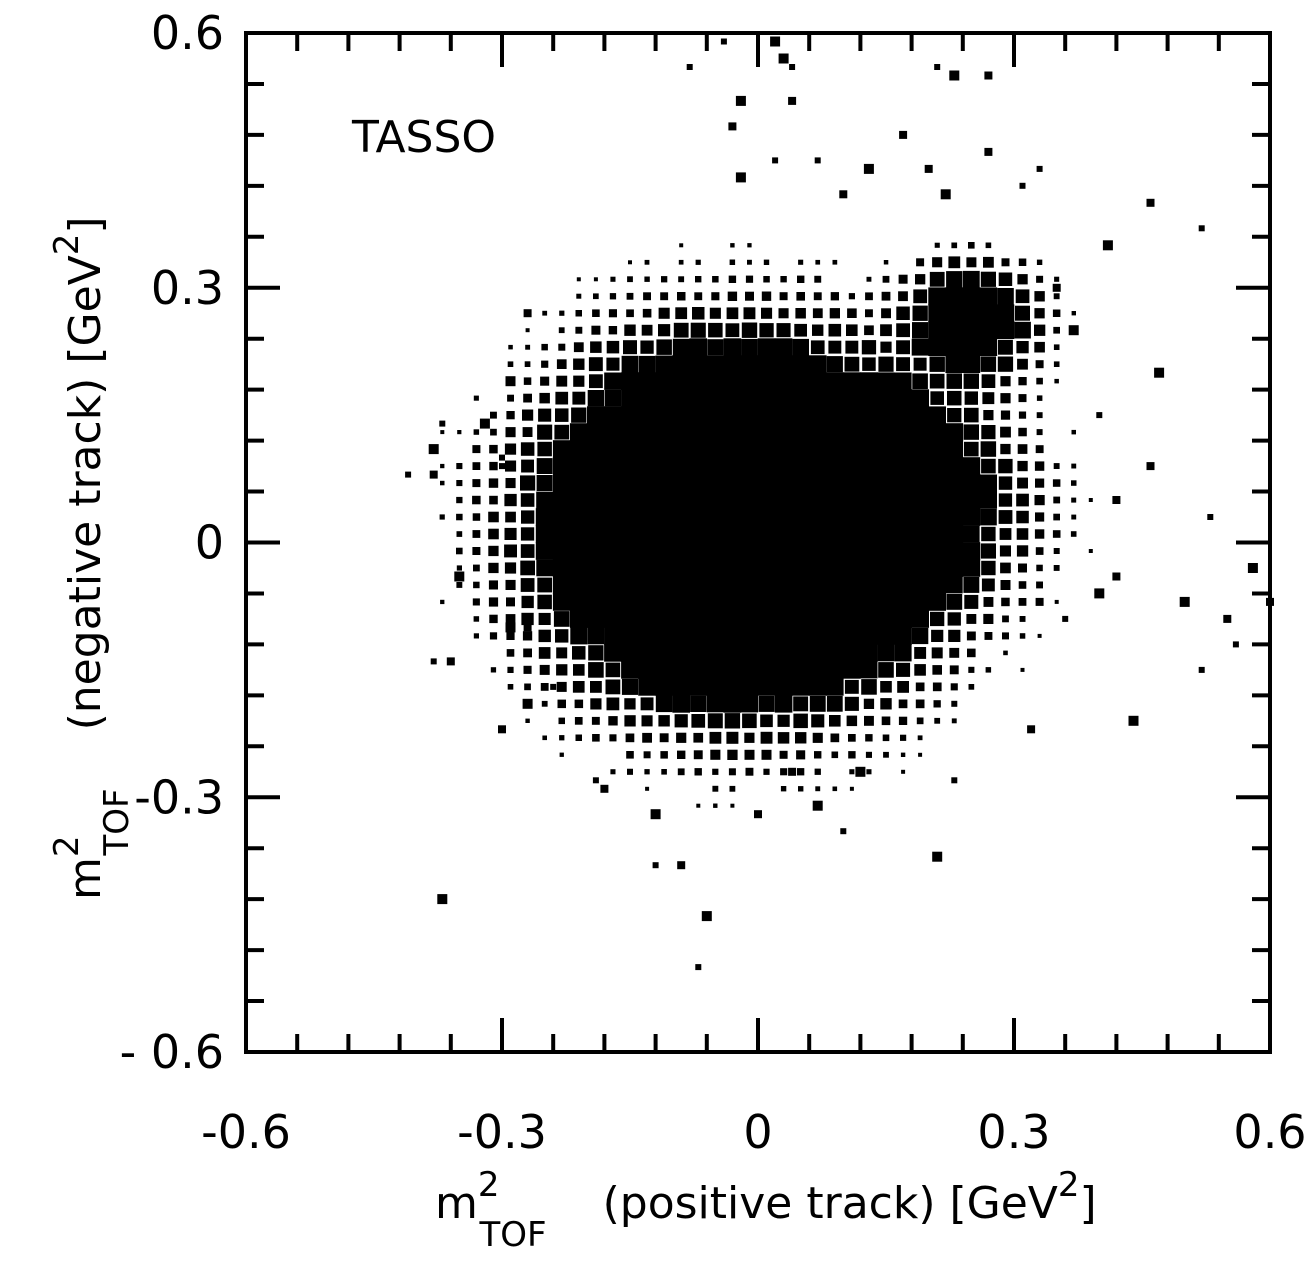 The height and width of the screenshot is (1274, 1315). I want to click on x-tick-label-4: 0.6, so click(1269, 1132).